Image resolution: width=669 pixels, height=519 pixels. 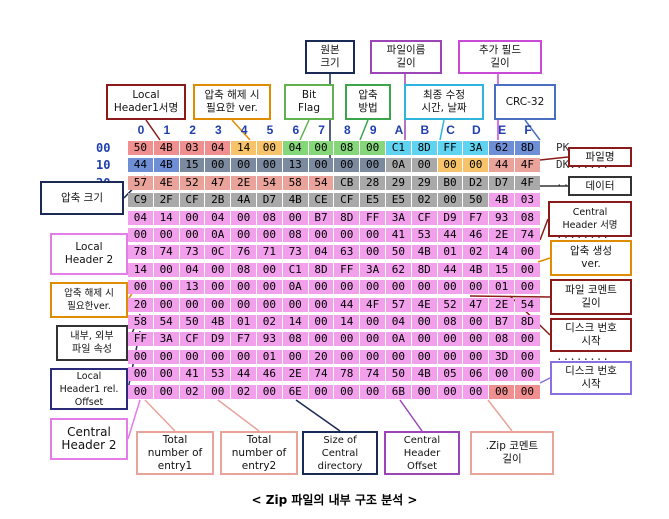 What do you see at coordinates (269, 356) in the screenshot?
I see `hex-byte: 01` at bounding box center [269, 356].